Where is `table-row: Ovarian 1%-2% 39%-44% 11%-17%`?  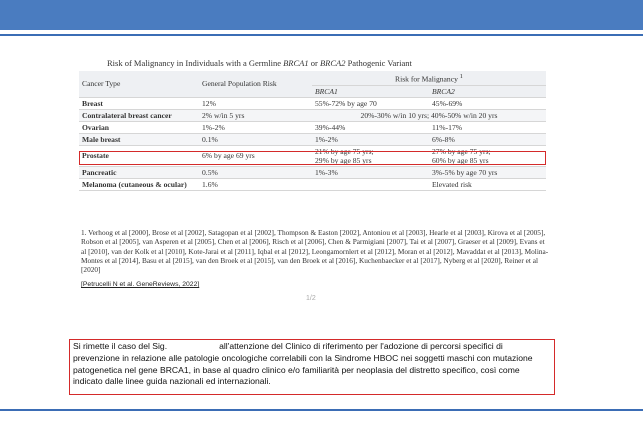
table-row: Ovarian 1%-2% 39%-44% 11%-17% is located at coordinates (312, 127).